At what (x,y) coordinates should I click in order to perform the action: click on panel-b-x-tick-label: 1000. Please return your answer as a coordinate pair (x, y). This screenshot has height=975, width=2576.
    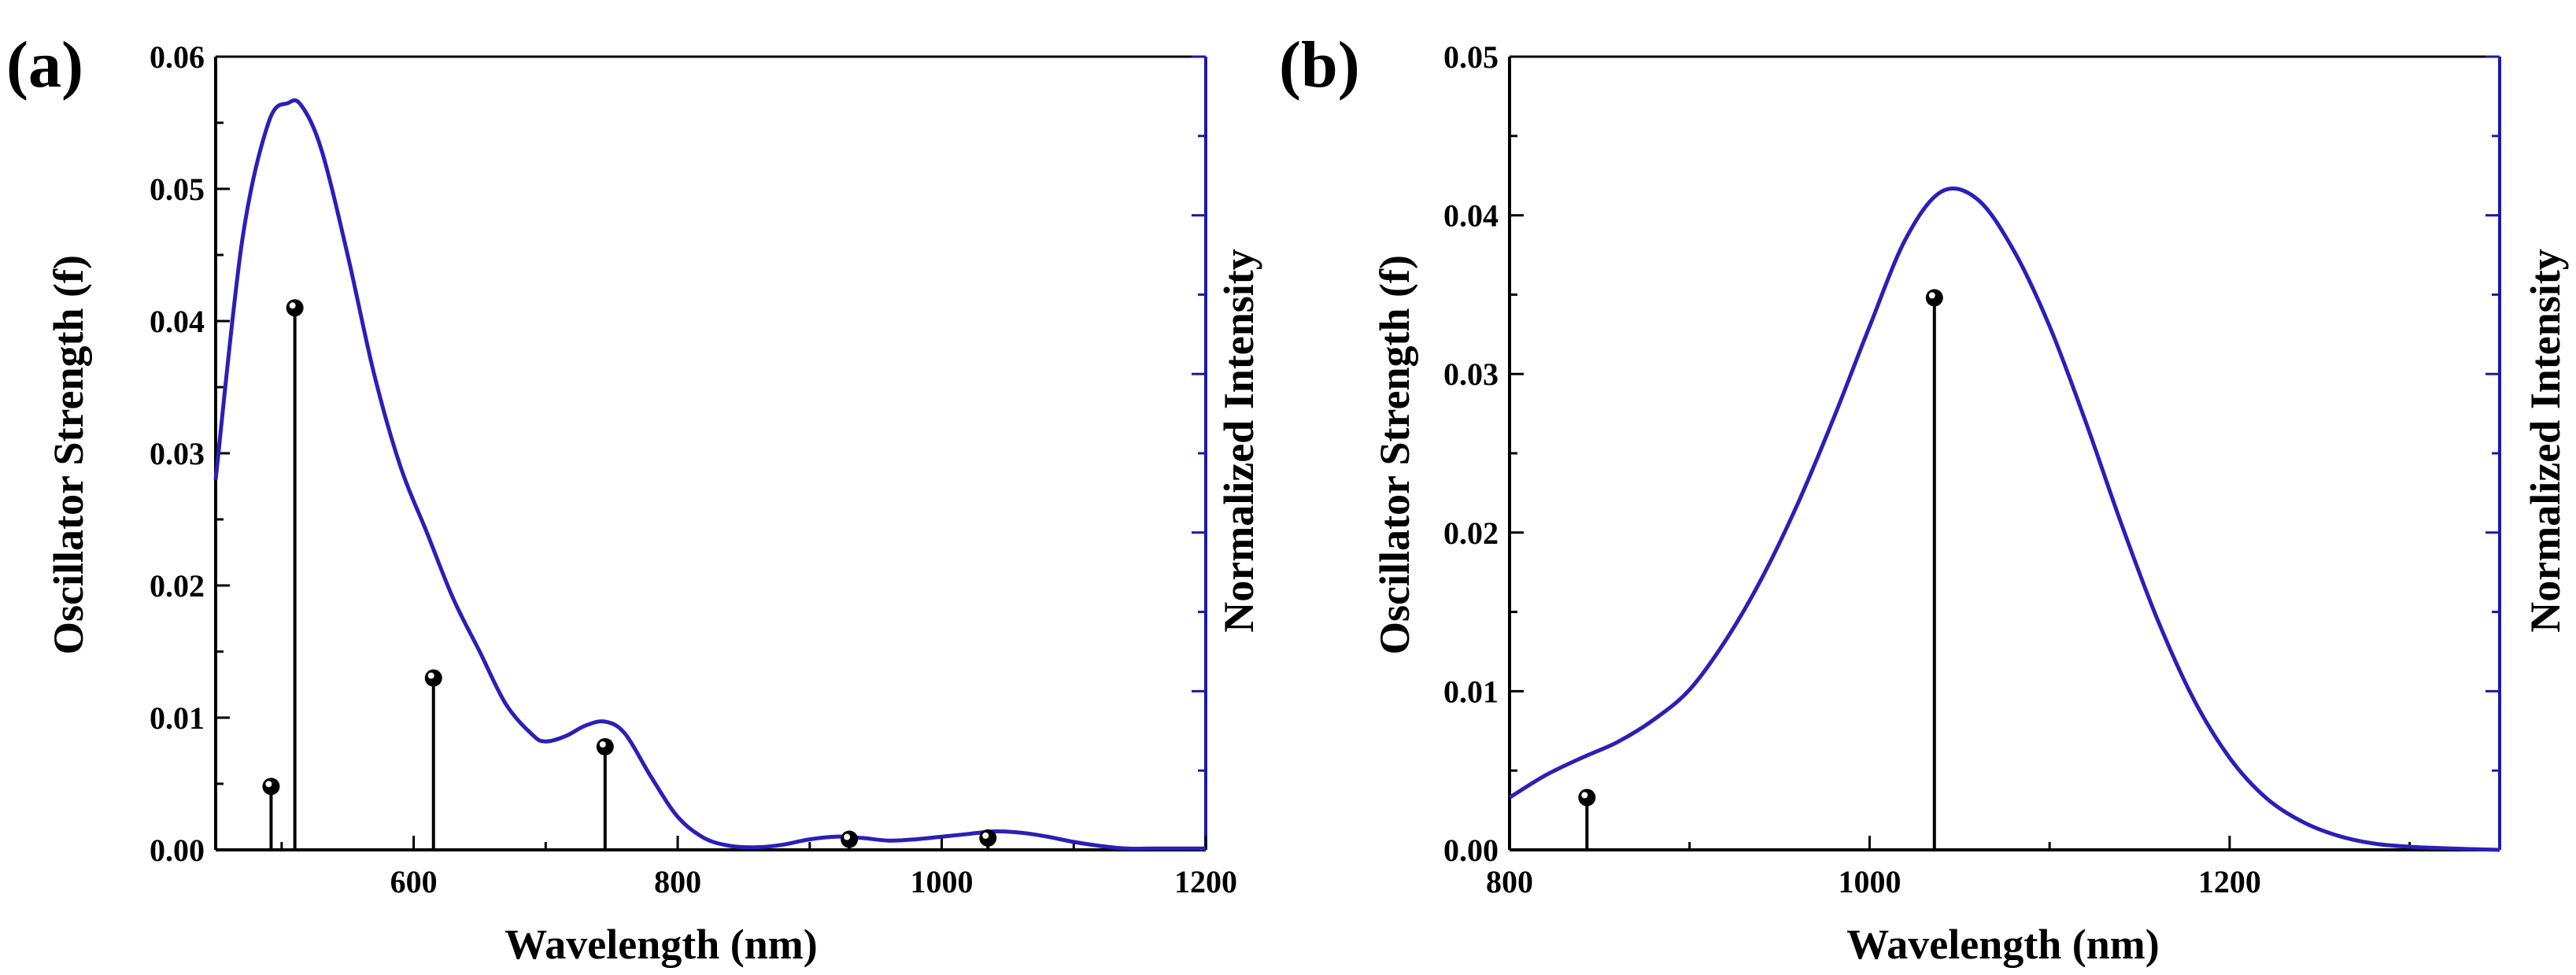
    Looking at the image, I should click on (1869, 882).